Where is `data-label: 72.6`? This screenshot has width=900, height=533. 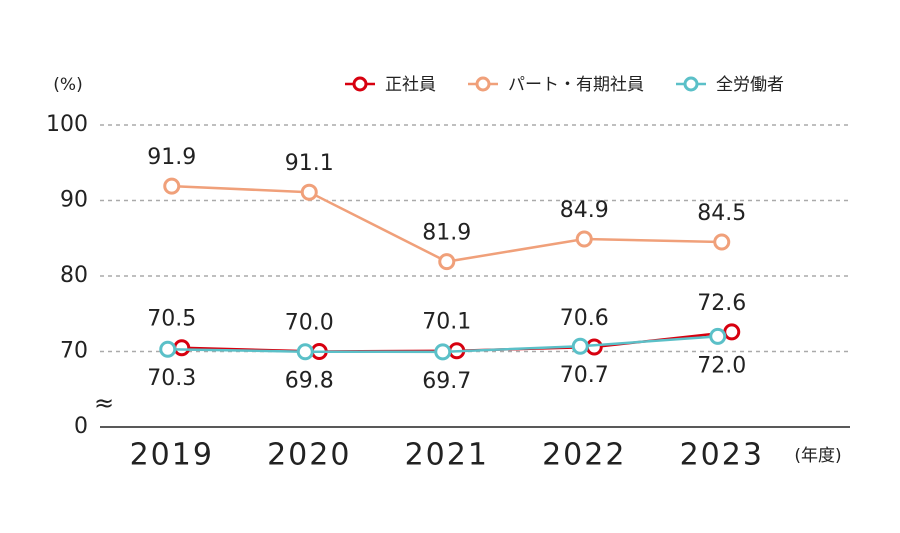 data-label: 72.6 is located at coordinates (721, 303).